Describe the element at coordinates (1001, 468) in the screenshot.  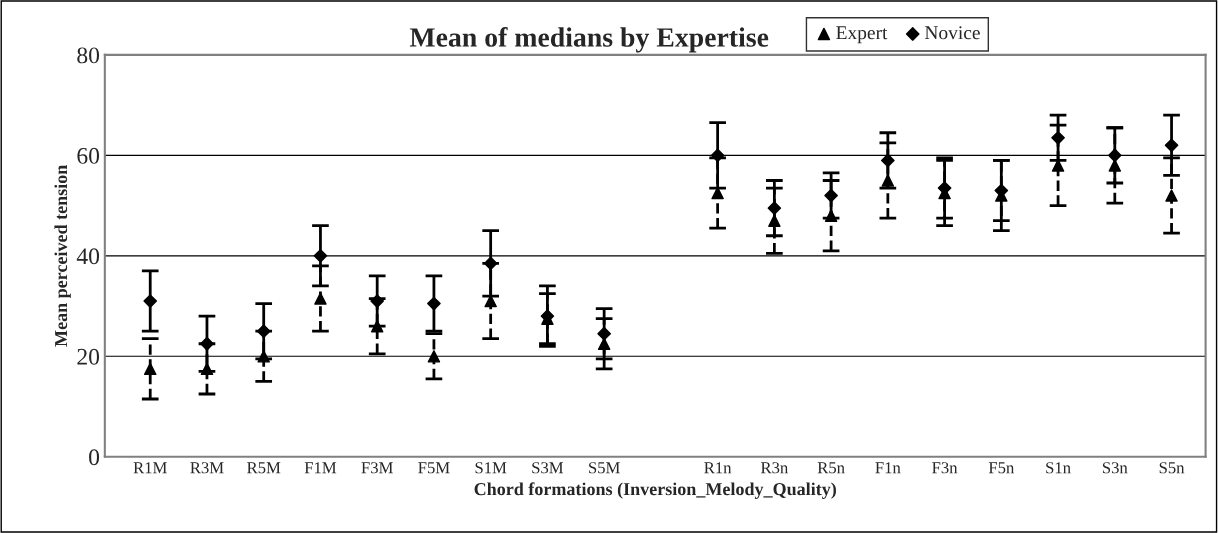
I see `x-tick-label: F5n` at that location.